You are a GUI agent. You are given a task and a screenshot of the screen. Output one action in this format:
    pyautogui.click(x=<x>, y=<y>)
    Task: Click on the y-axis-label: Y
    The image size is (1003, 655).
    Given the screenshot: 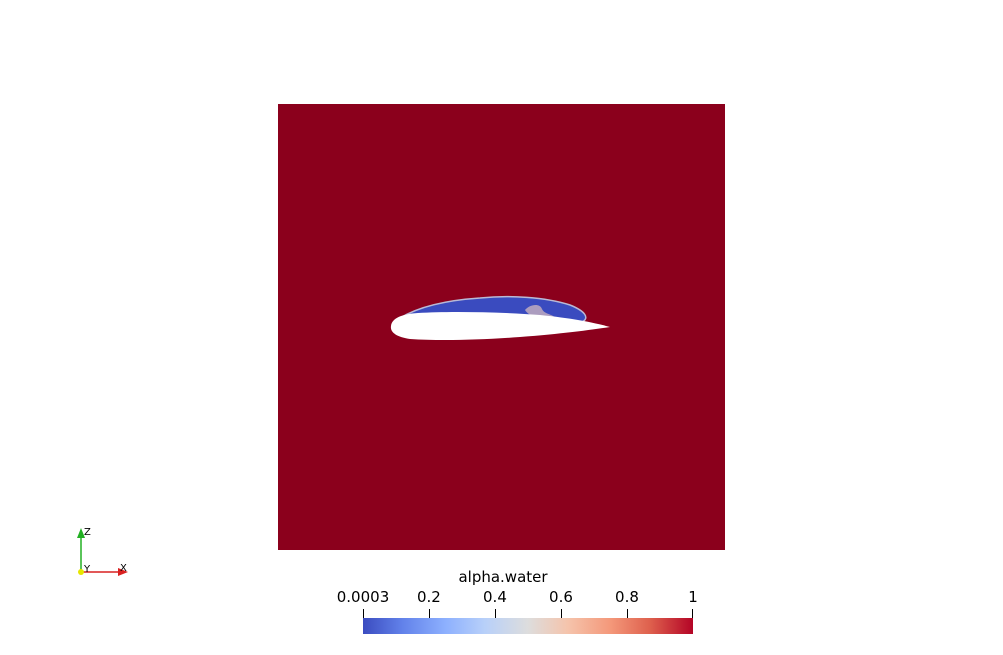 What is the action you would take?
    pyautogui.click(x=87, y=569)
    